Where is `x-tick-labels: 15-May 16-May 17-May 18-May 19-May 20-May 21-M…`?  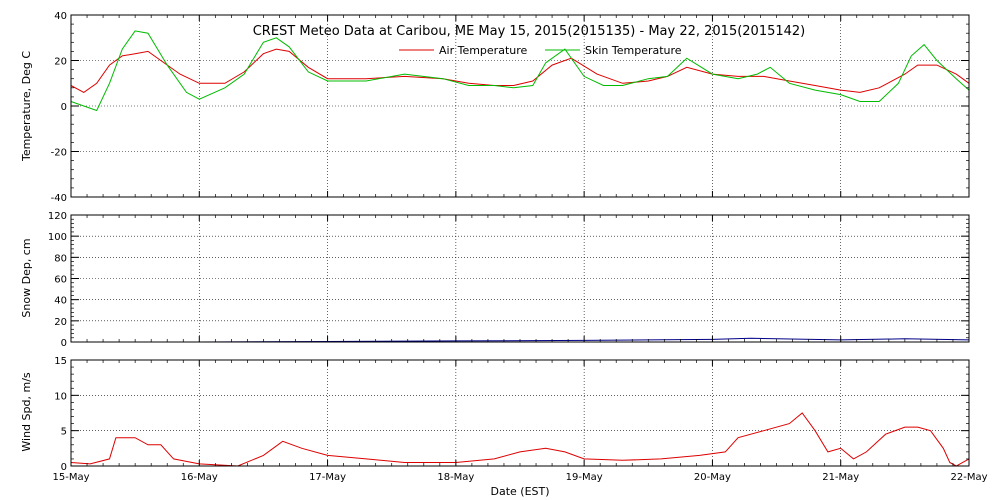 x-tick-labels: 15-May 16-May 17-May 18-May 19-May 20-May 21-M… is located at coordinates (519, 477).